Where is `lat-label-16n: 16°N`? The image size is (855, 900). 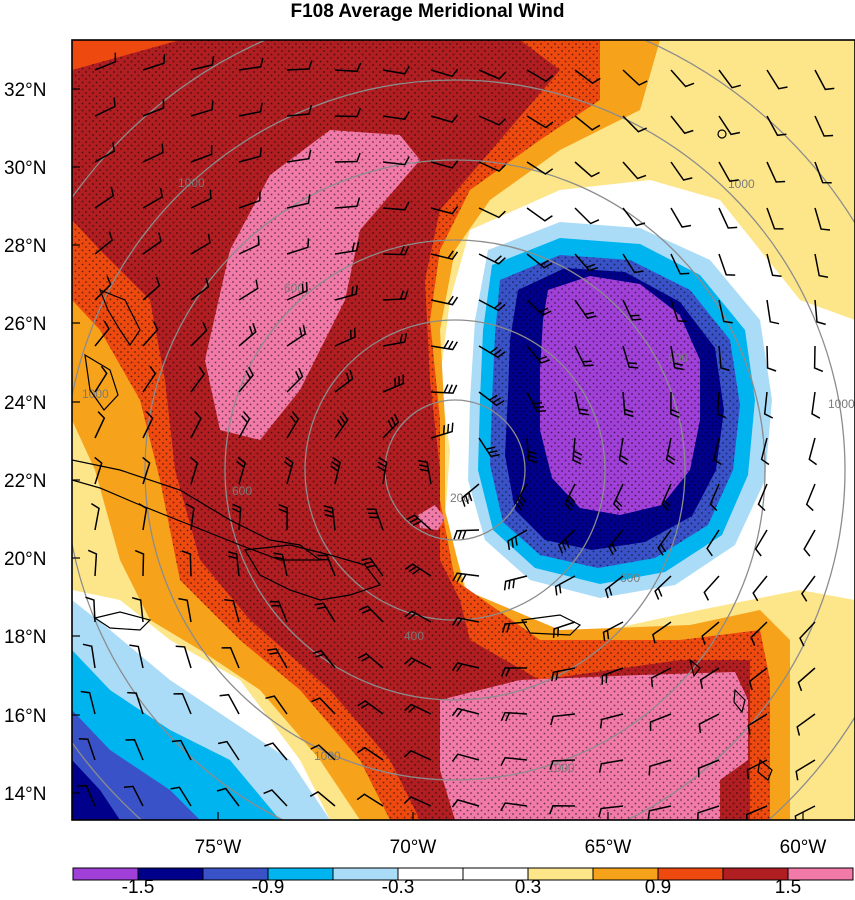 lat-label-16n: 16°N is located at coordinates (25, 716).